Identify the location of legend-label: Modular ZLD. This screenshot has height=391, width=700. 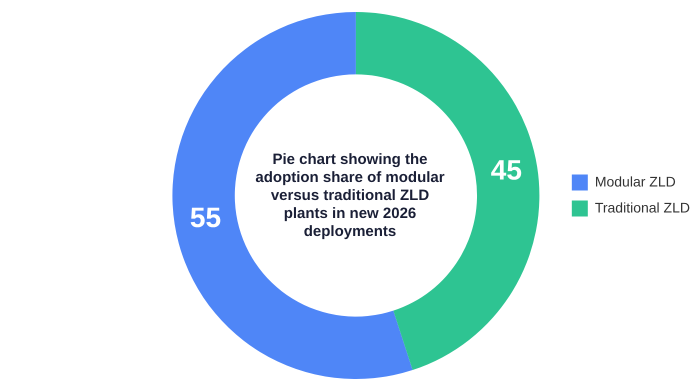
(635, 181).